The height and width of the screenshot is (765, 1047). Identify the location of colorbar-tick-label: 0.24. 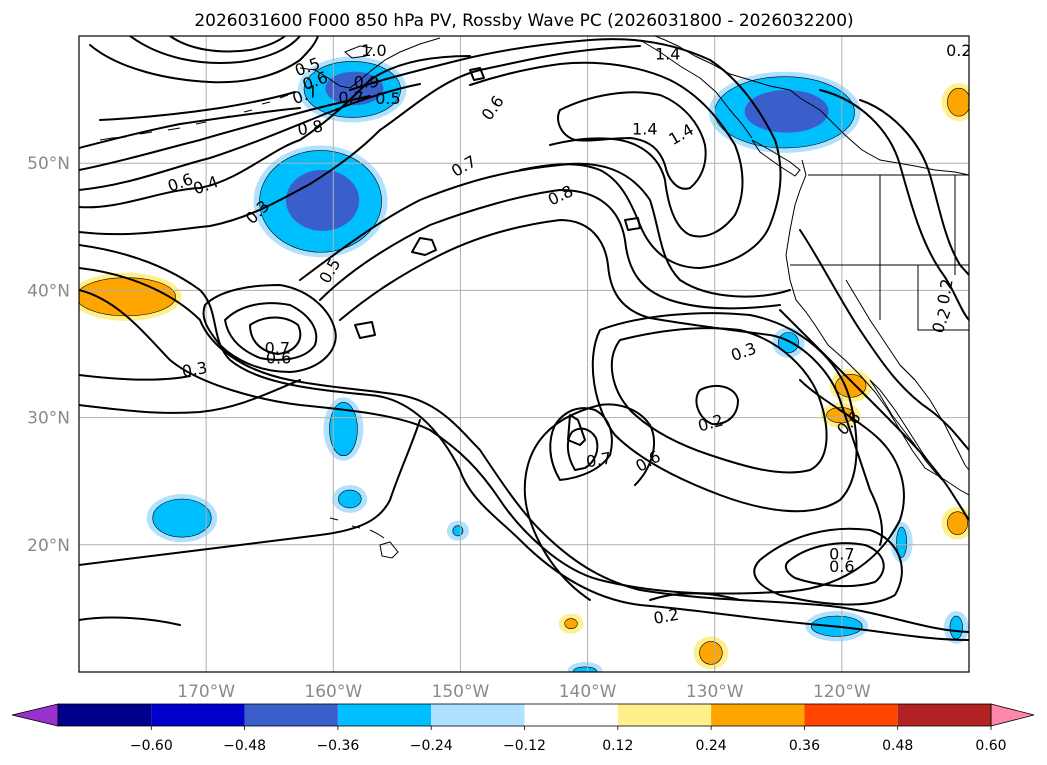
(711, 746).